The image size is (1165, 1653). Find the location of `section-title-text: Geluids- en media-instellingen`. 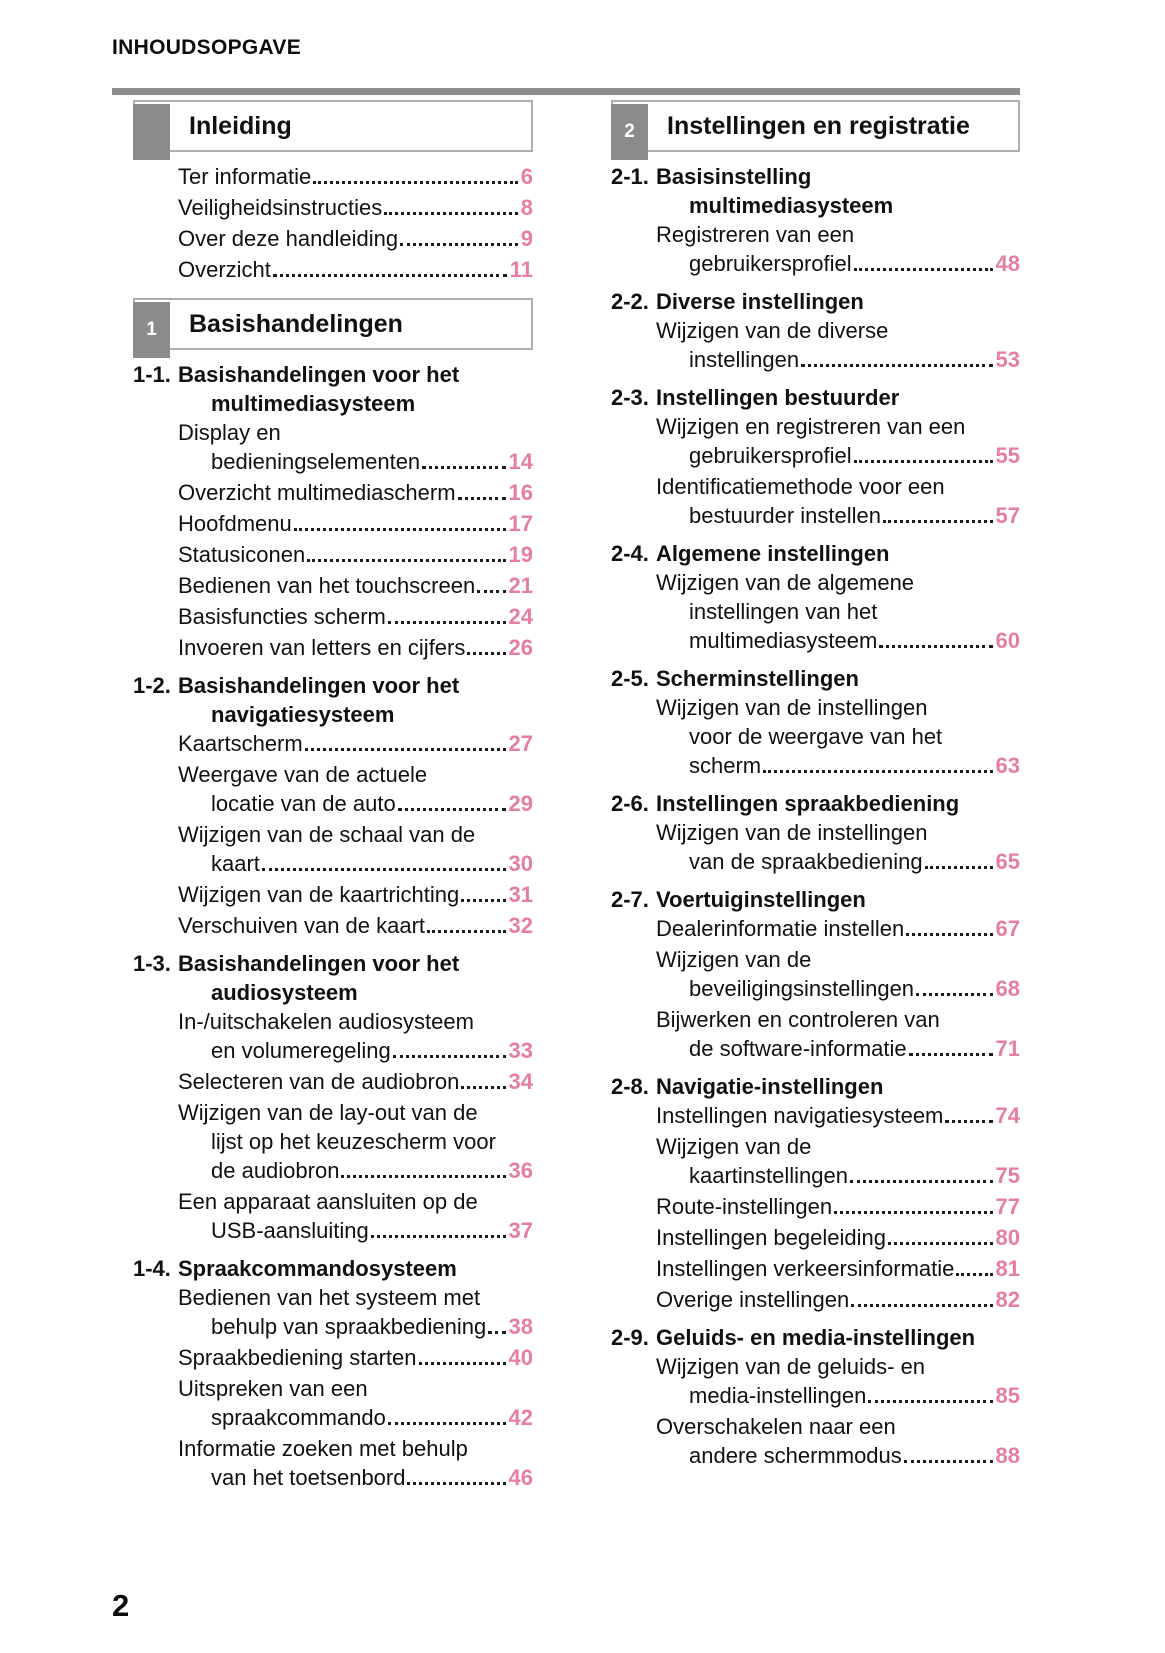

section-title-text: Geluids- en media-instellingen is located at coordinates (816, 1337).